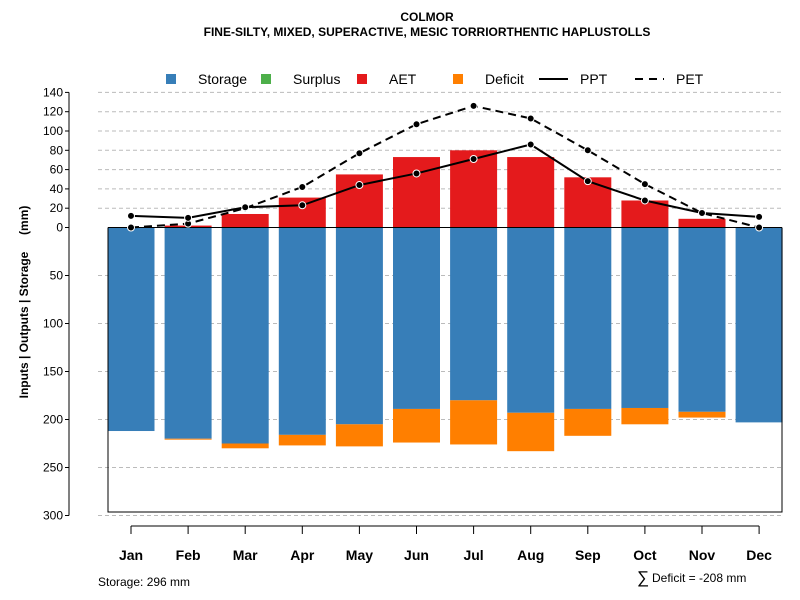 The height and width of the screenshot is (600, 800). What do you see at coordinates (473, 555) in the screenshot?
I see `x-tick-label: Jul` at bounding box center [473, 555].